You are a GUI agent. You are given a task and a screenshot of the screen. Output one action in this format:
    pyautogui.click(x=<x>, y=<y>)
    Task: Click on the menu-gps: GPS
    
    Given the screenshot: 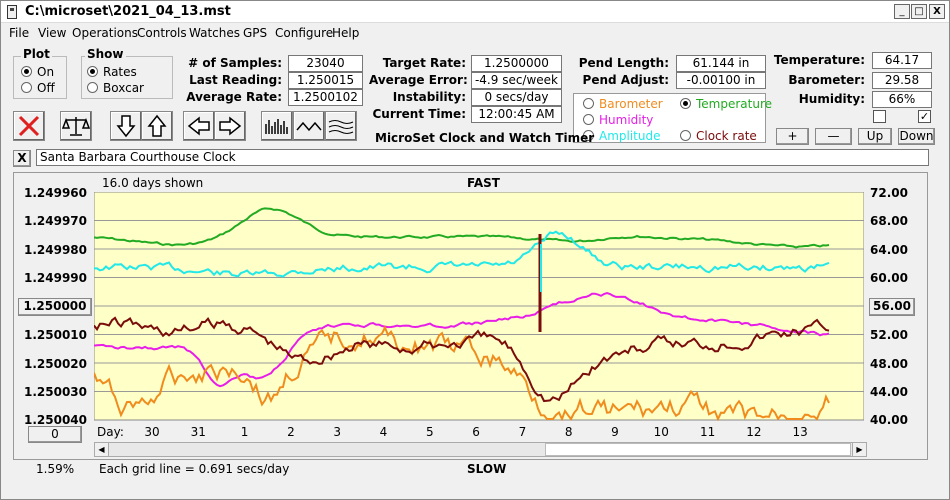 What is the action you would take?
    pyautogui.click(x=255, y=33)
    